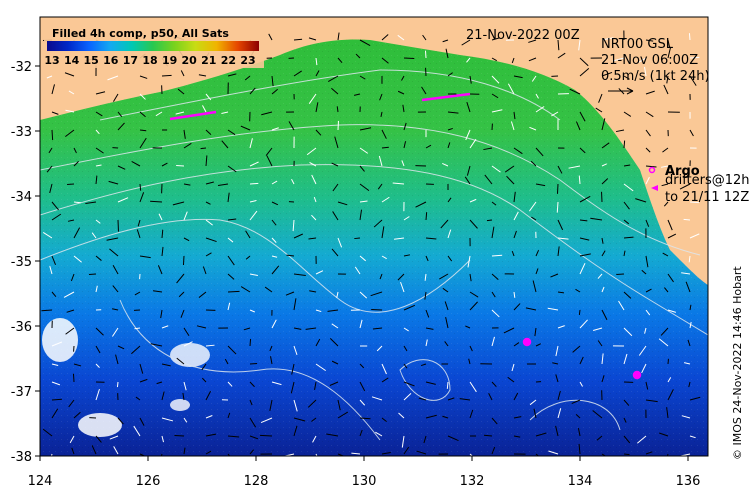  Describe the element at coordinates (51, 60) in the screenshot. I see `colorbar-tick-label: 13` at that location.